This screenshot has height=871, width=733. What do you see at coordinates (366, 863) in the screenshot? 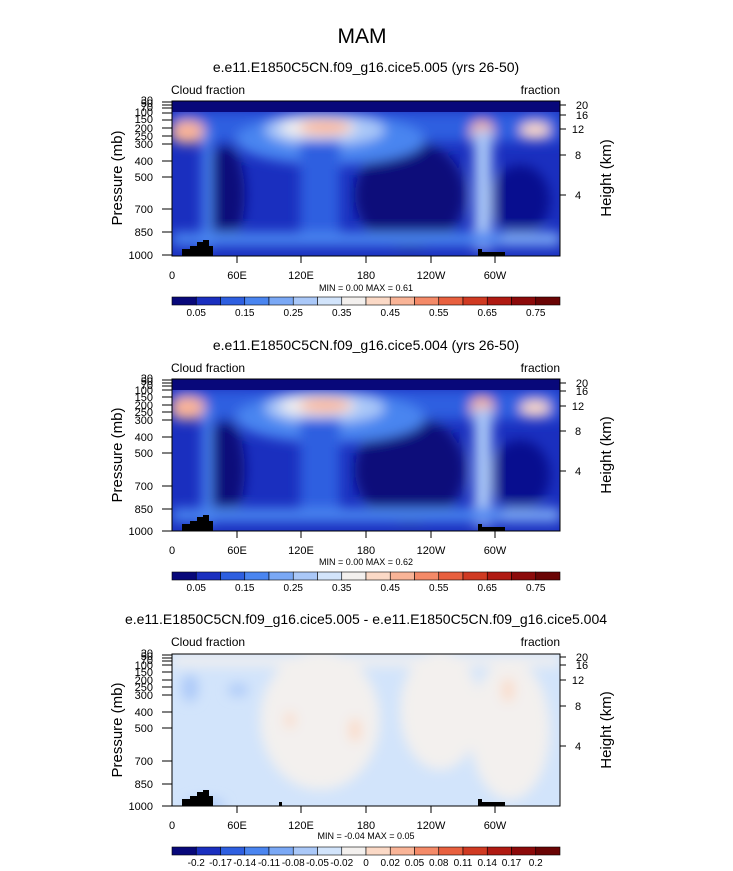
I see `colorbar-label: 0` at bounding box center [366, 863].